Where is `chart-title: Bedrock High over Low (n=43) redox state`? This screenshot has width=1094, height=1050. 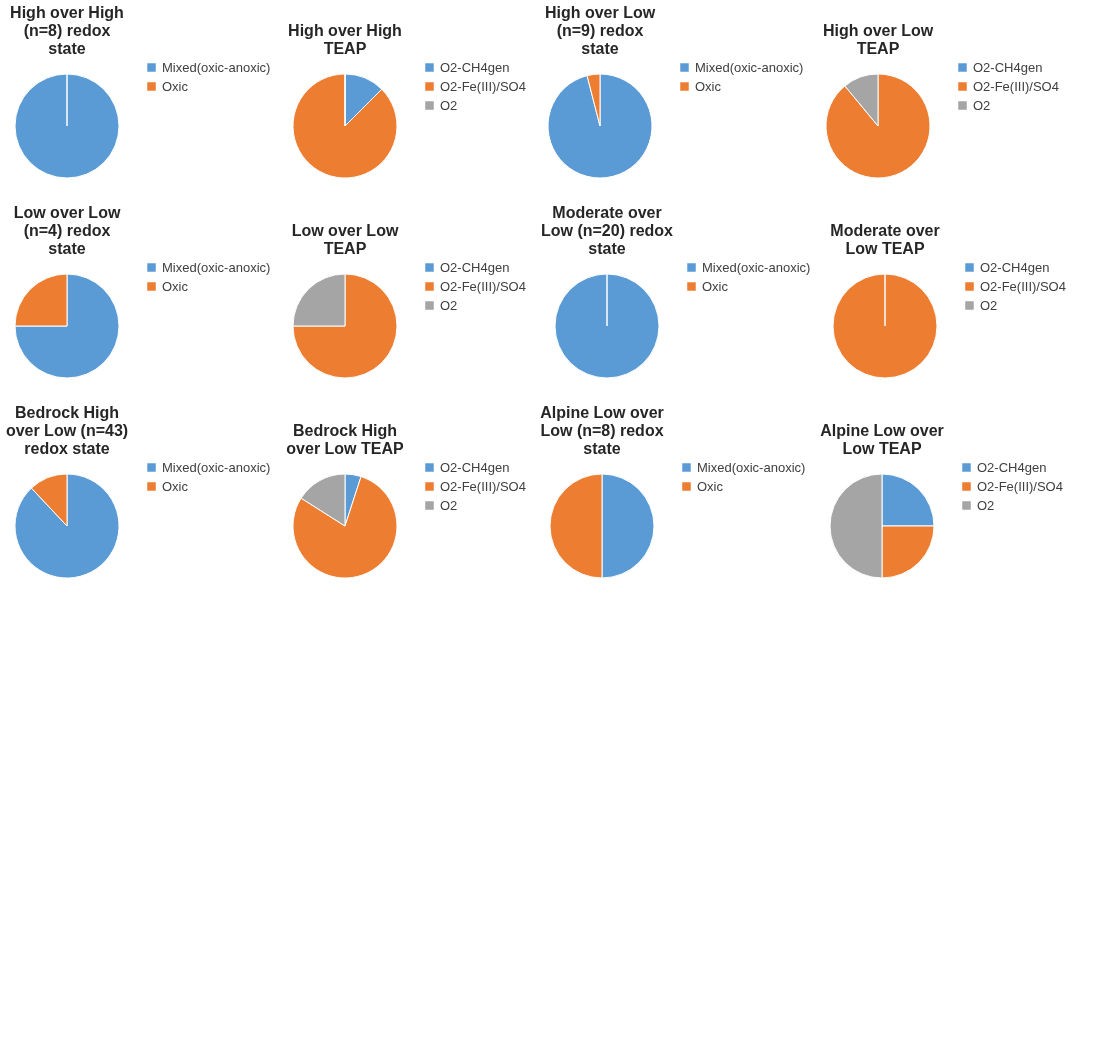
chart-title: Bedrock High over Low (n=43) redox state is located at coordinates (67, 430).